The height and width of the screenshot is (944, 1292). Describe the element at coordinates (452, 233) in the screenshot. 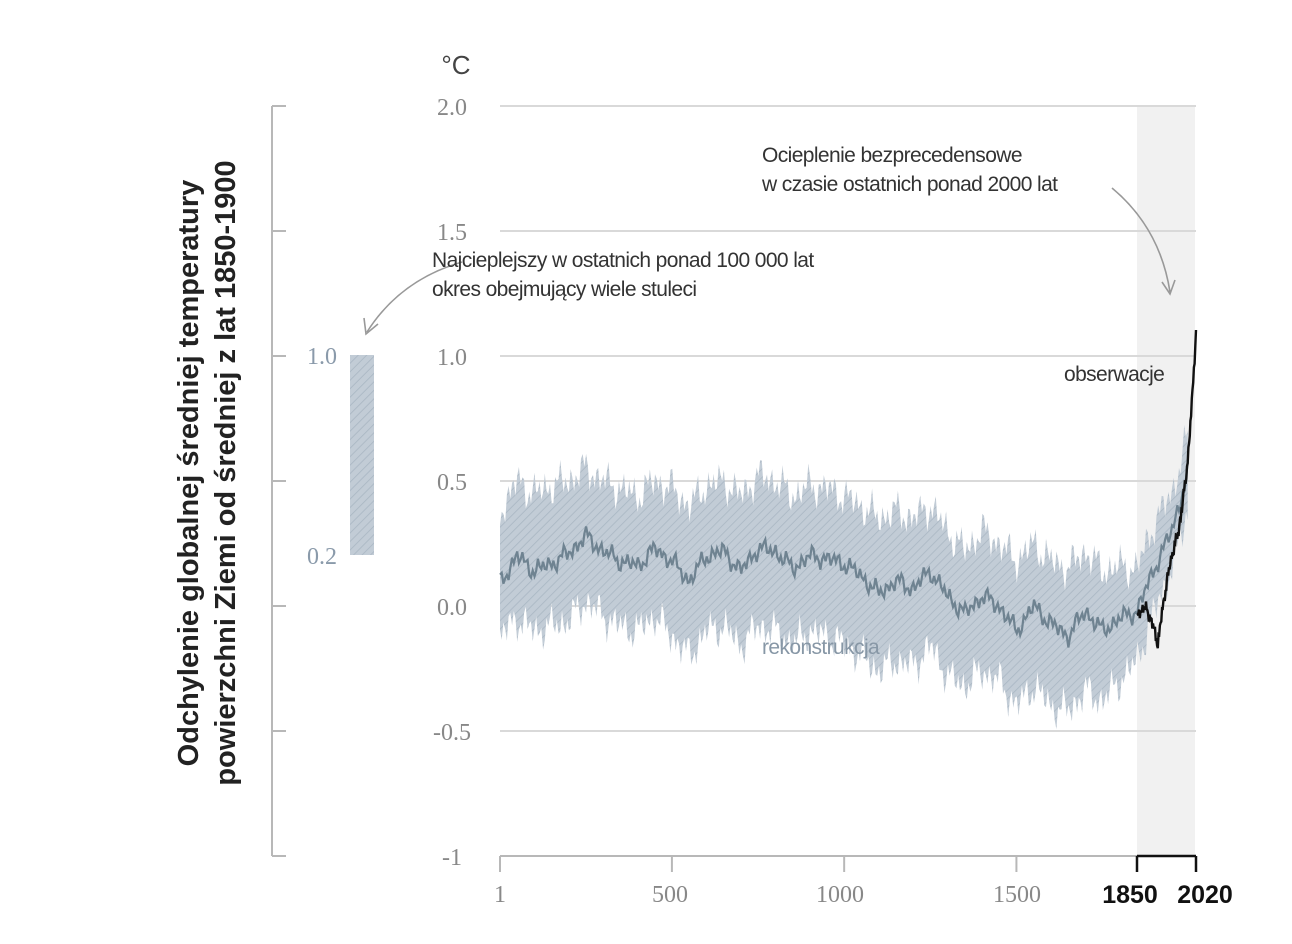

I see `y-tick-label: 1.5` at that location.